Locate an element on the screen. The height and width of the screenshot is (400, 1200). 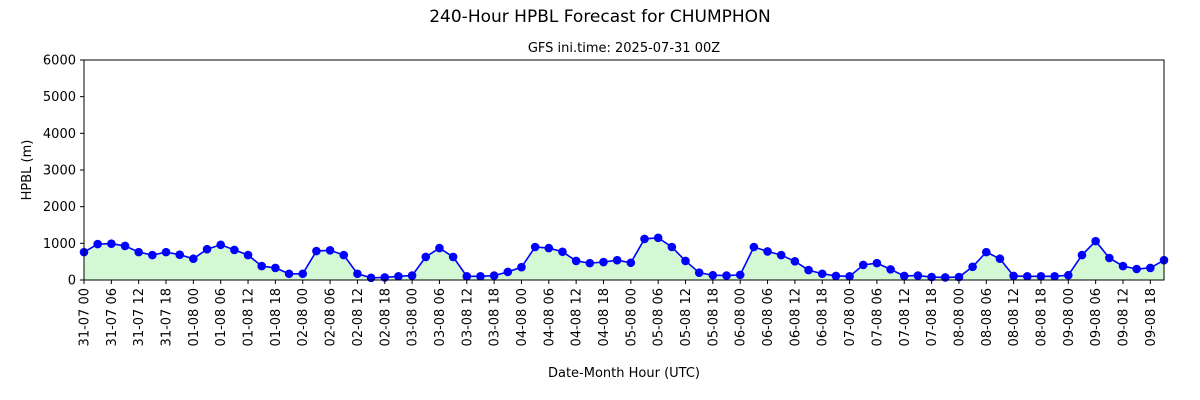
x-tick-label: 02-08 00 is located at coordinates (303, 317).